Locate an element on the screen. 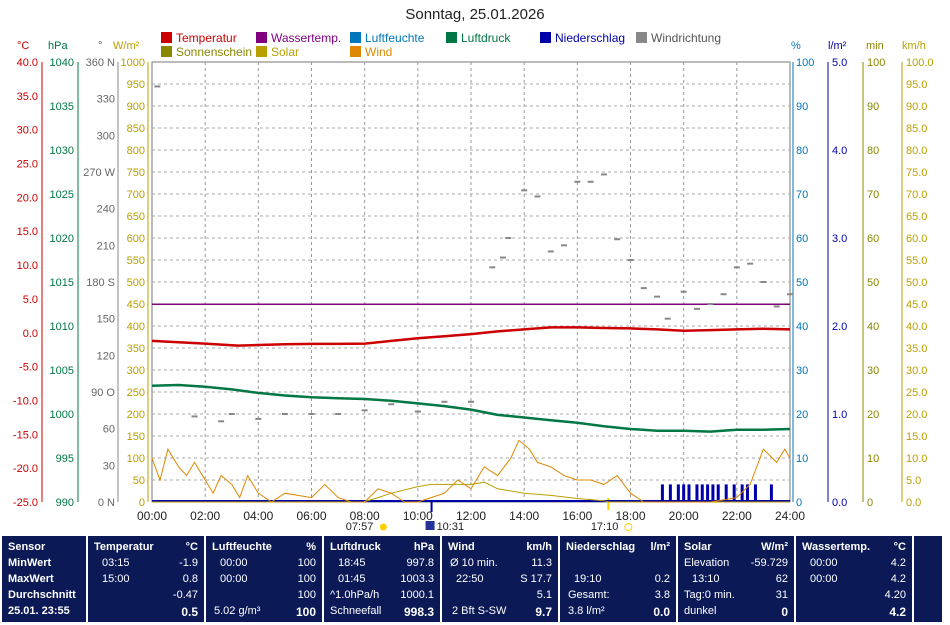 This screenshot has height=625, width=950. wind-line is located at coordinates (471, 471).